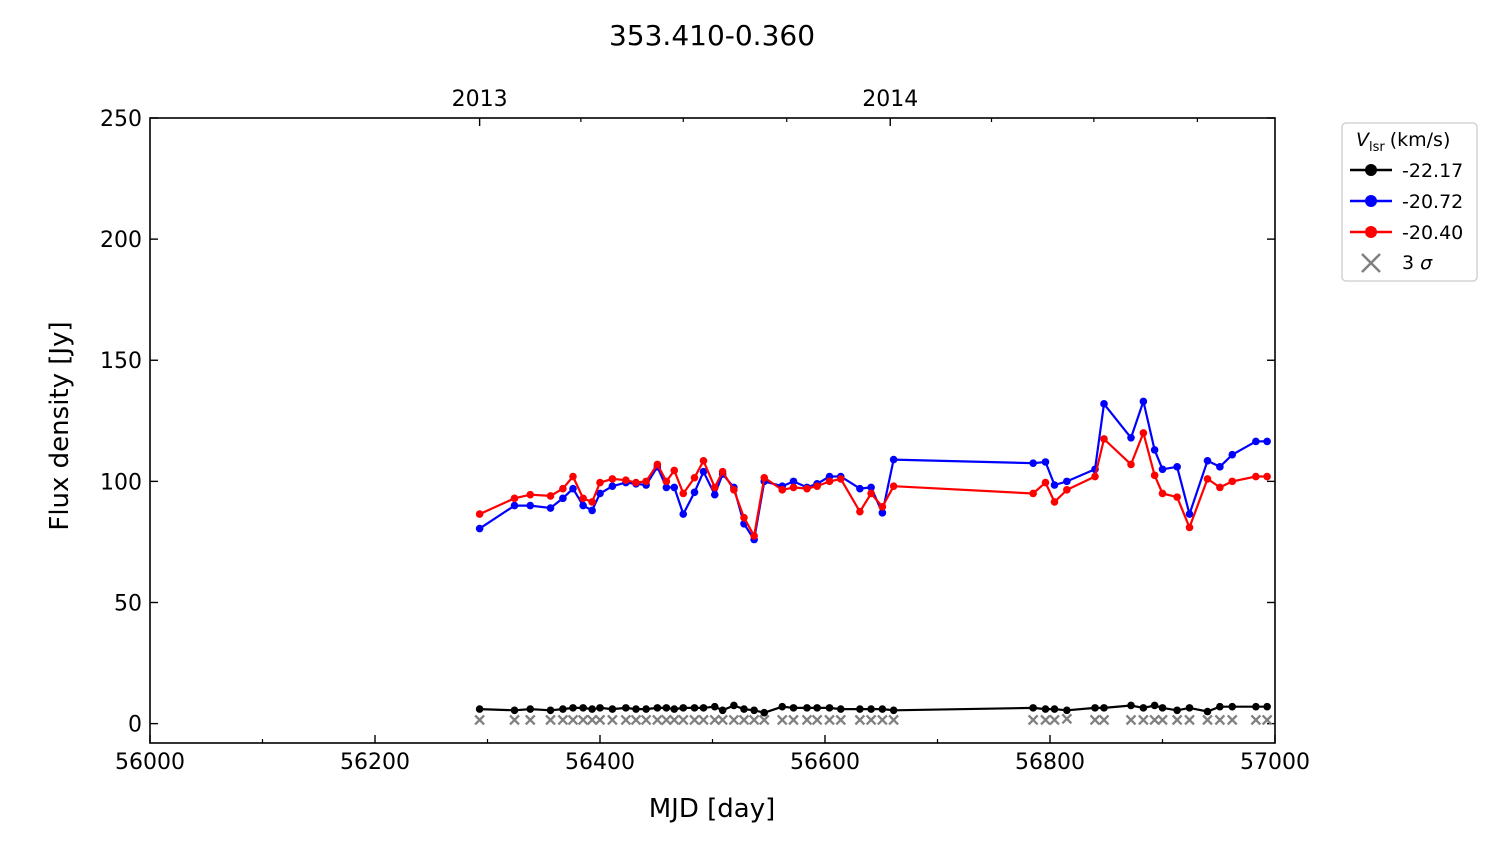  What do you see at coordinates (375, 762) in the screenshot?
I see `x-tick-label: 56200` at bounding box center [375, 762].